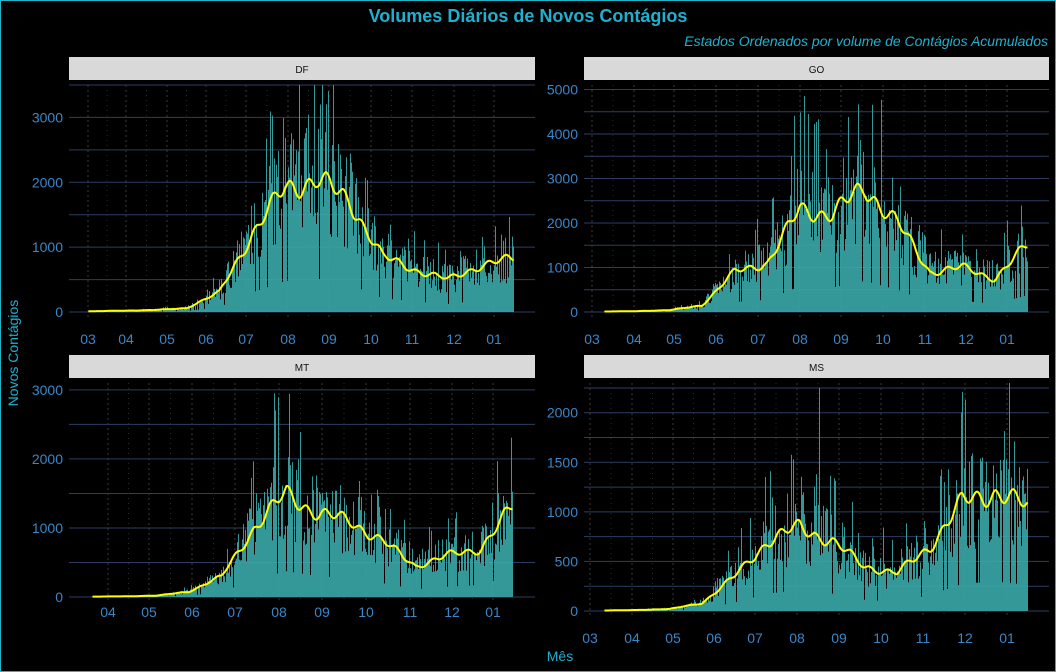 The width and height of the screenshot is (1056, 672). What do you see at coordinates (797, 638) in the screenshot?
I see `facet-ms-x-tick-label: 08` at bounding box center [797, 638].